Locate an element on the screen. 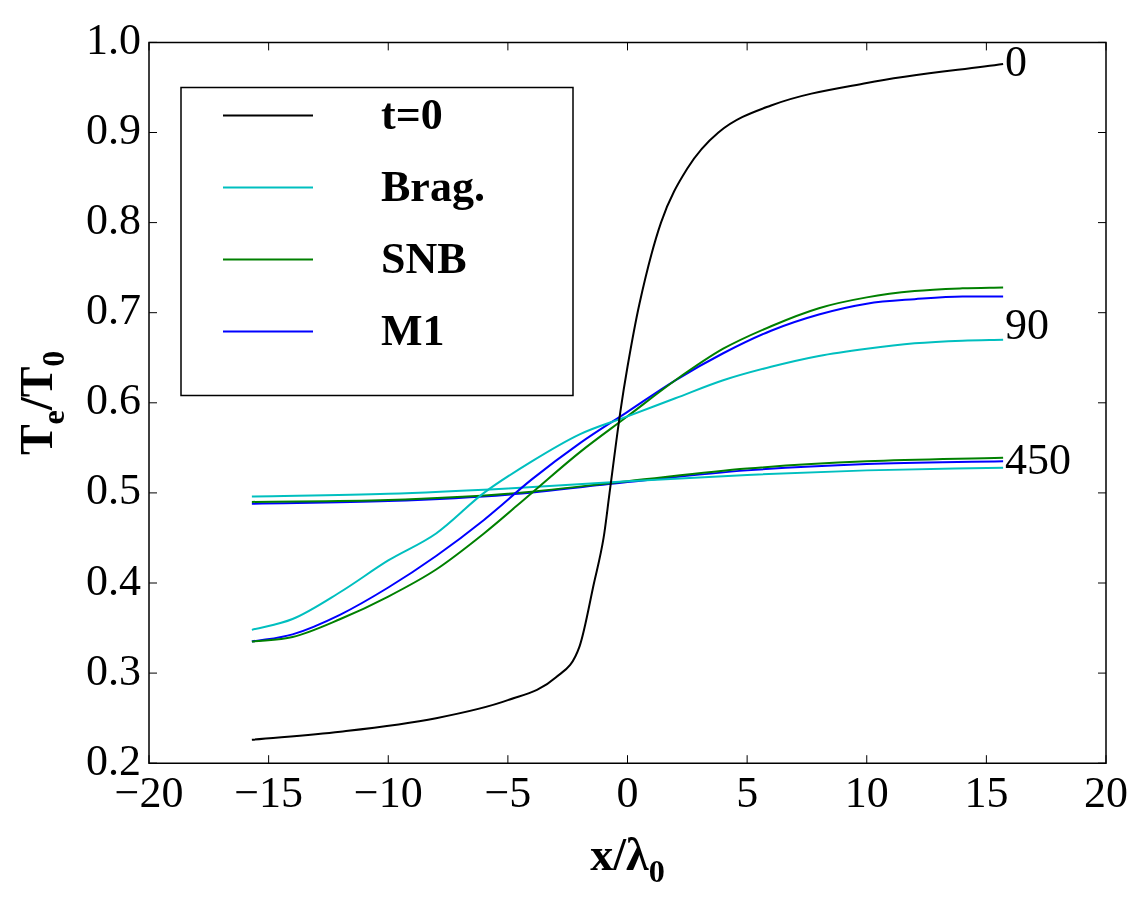  y-tick-label: 0.7 is located at coordinates (113, 310).